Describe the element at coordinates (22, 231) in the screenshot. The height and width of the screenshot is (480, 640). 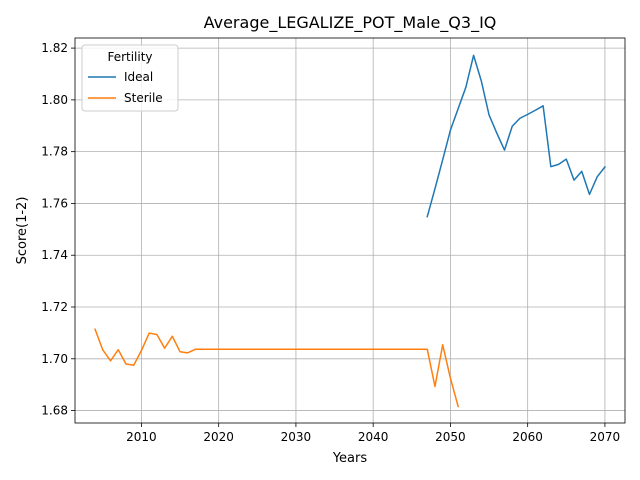
I see `y-axis-label: Score(1-2)` at that location.